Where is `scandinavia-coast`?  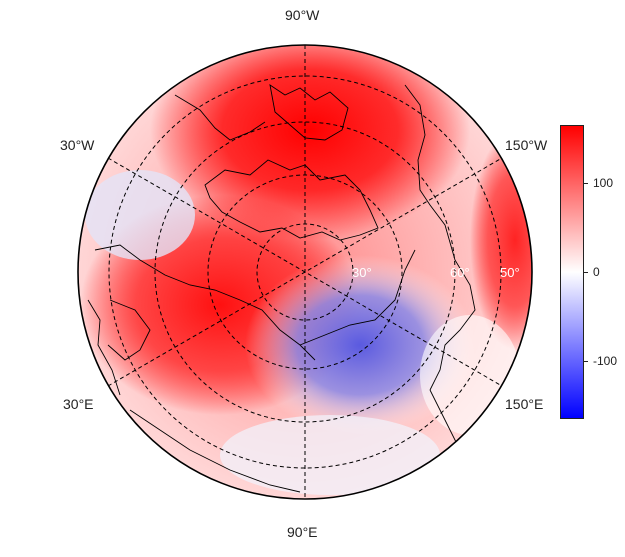 scandinavia-coast is located at coordinates (205, 302).